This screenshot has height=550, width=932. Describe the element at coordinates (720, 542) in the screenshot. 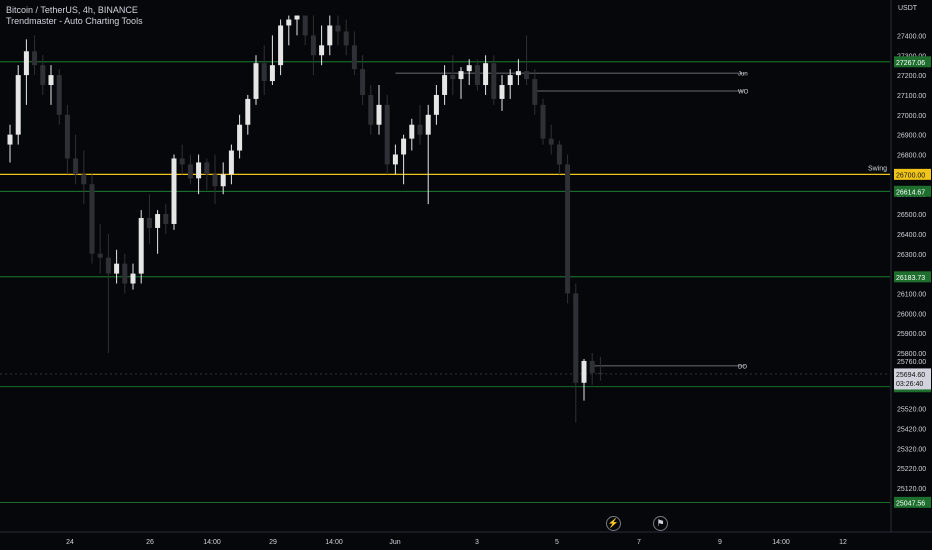

I see `time-tick-label: 9` at that location.